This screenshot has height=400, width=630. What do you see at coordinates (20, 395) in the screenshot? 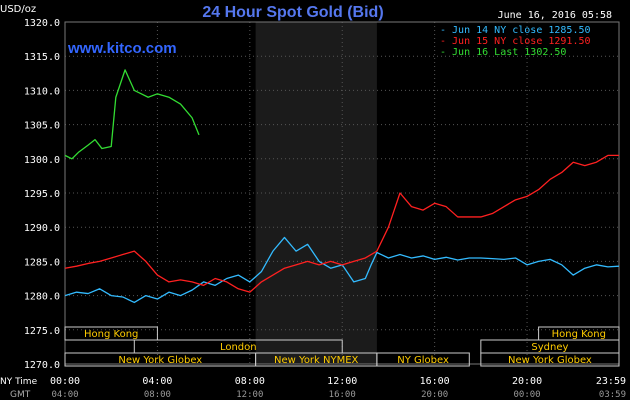
I see `gmt-label: GMT` at bounding box center [20, 395].